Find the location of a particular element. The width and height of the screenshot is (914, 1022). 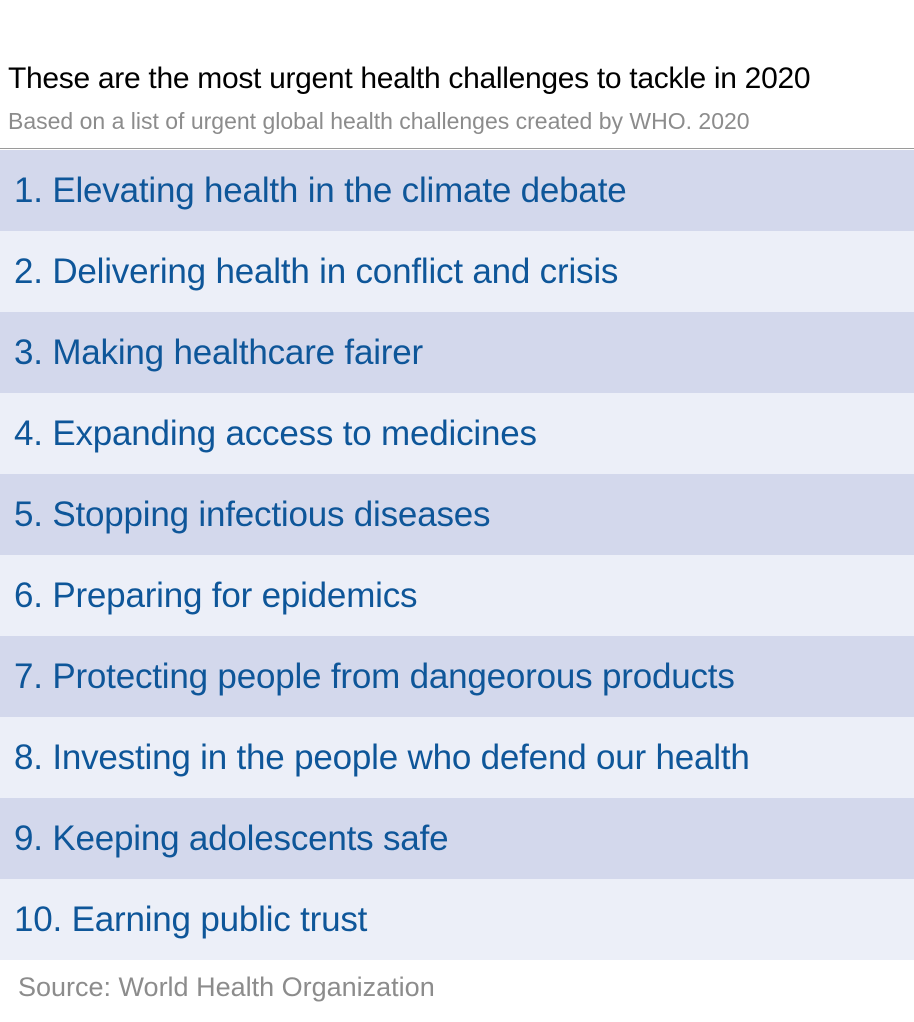

header-divider is located at coordinates (457, 148).